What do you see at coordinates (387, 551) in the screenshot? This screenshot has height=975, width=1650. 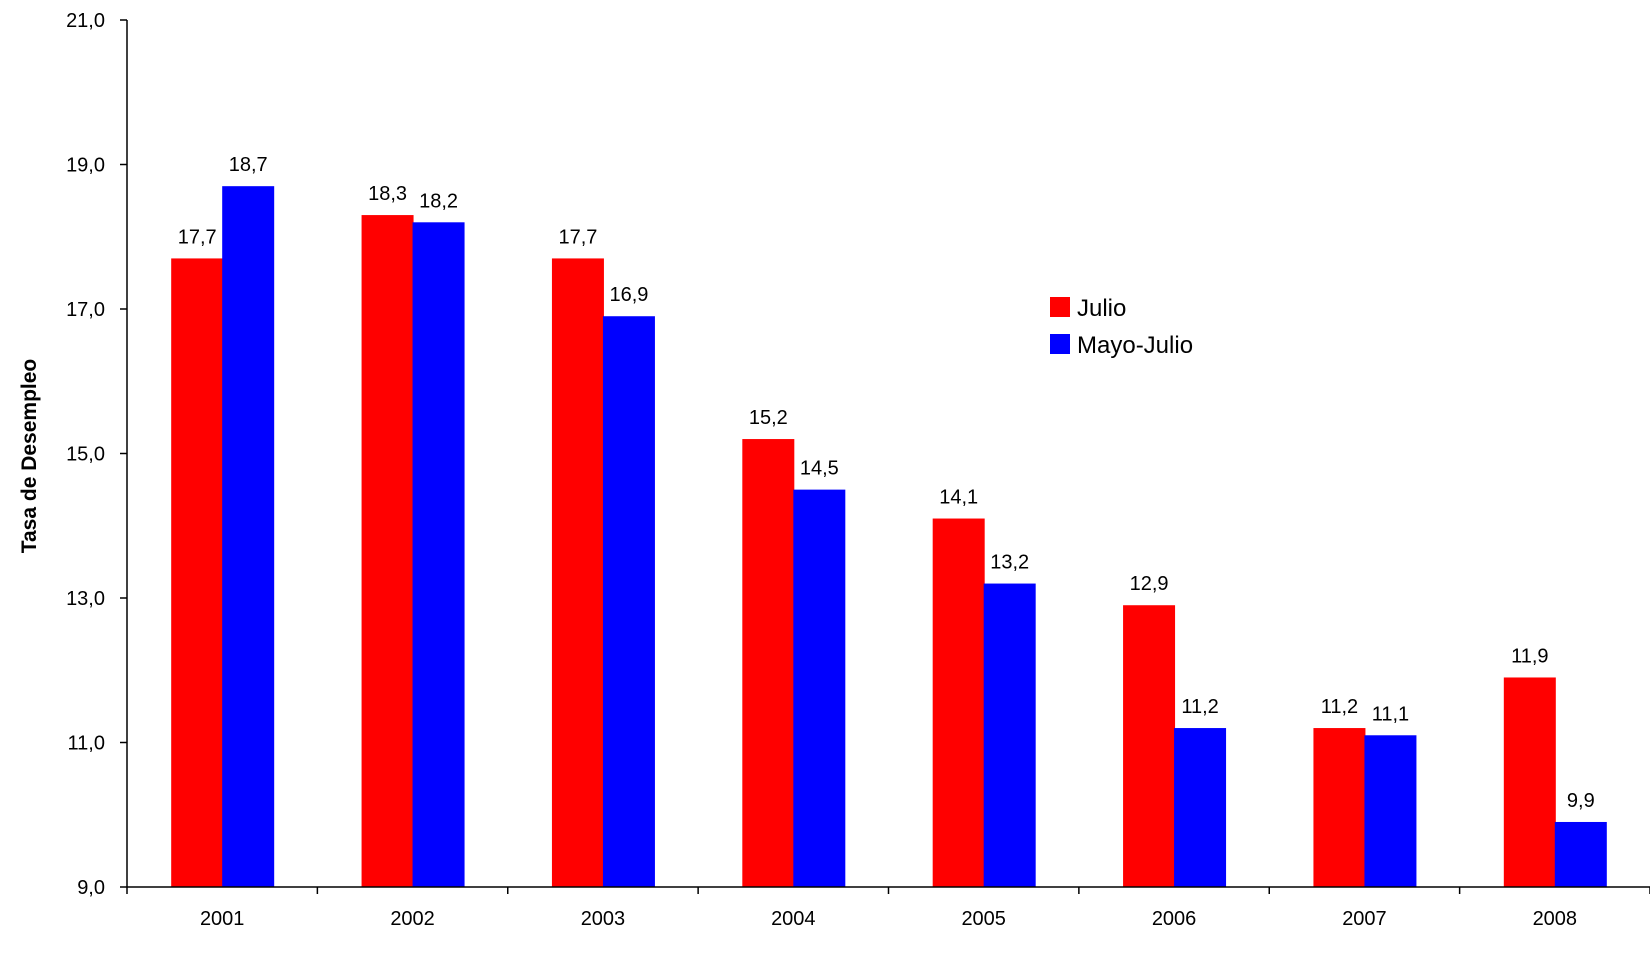 I see `bar-julio-2002` at bounding box center [387, 551].